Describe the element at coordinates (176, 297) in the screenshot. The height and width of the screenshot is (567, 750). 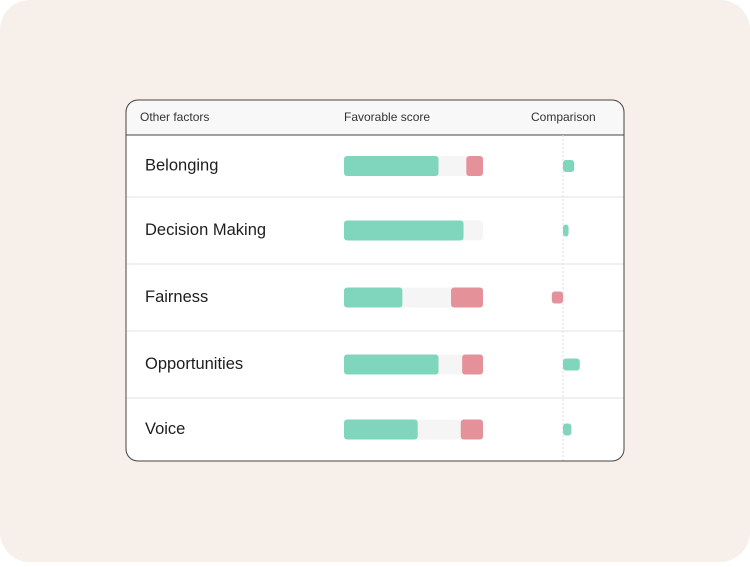
I see `row-label: Fairness` at that location.